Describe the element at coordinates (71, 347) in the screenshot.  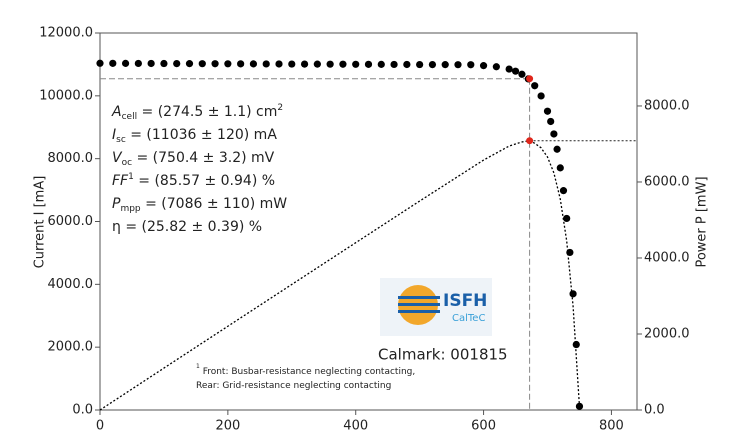
I see `y-tick-label: 2000.0` at that location.